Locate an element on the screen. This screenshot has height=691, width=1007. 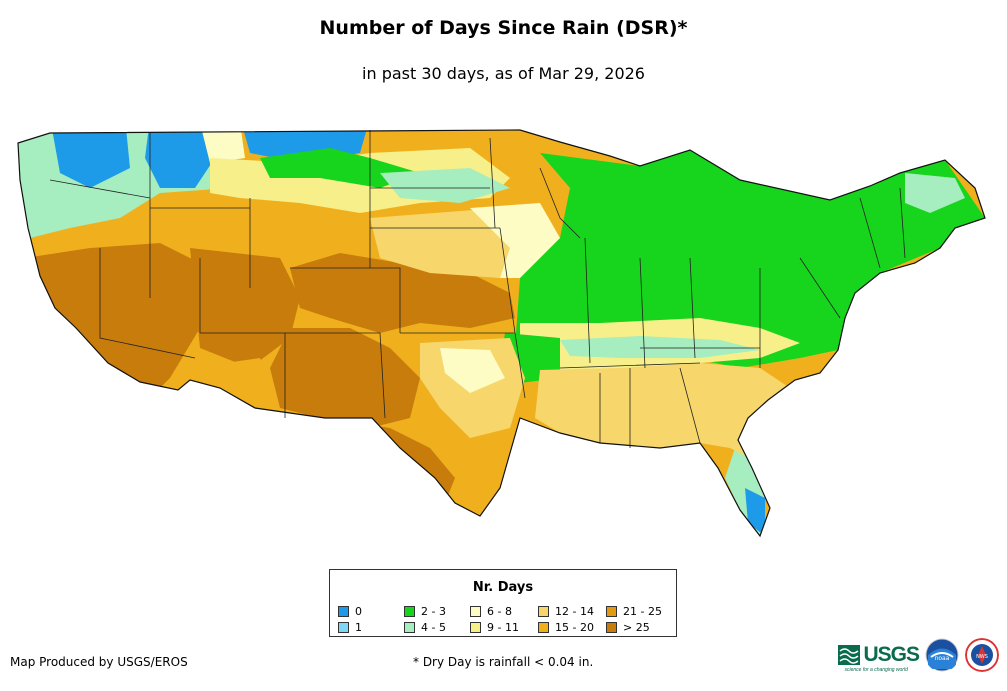
legend-label: 4 - 5 is located at coordinates (433, 627).